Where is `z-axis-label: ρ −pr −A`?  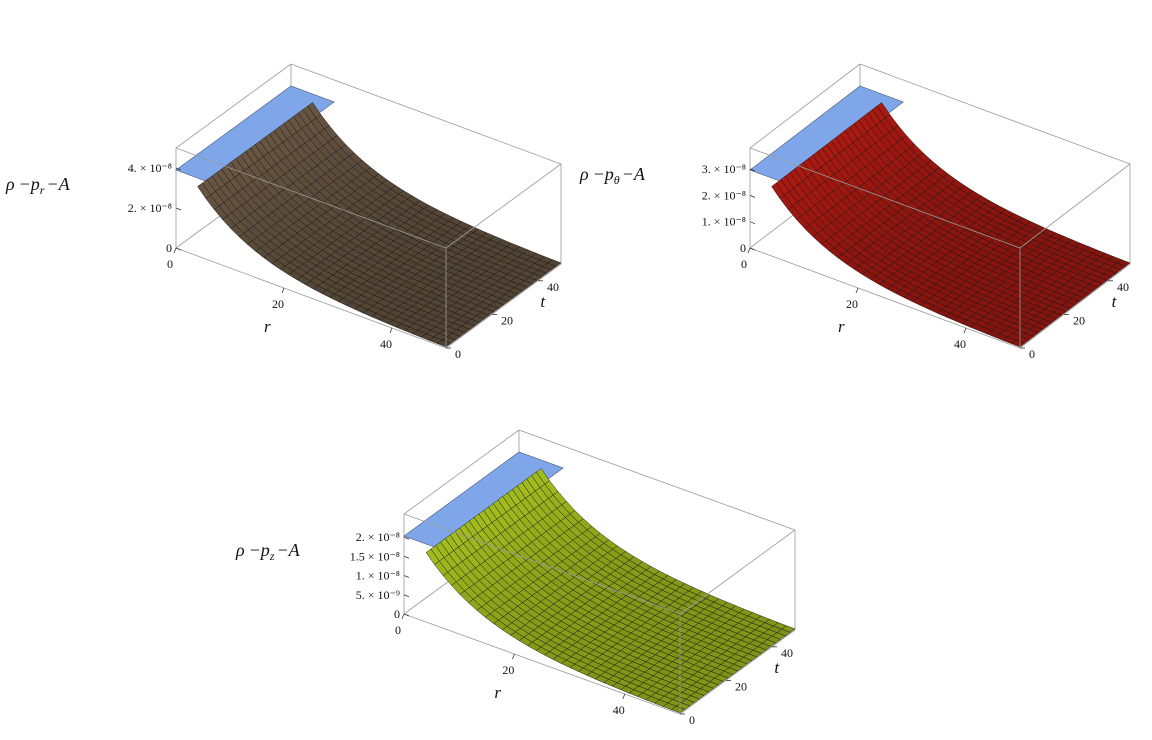
z-axis-label: ρ −pr −A is located at coordinates (38, 185).